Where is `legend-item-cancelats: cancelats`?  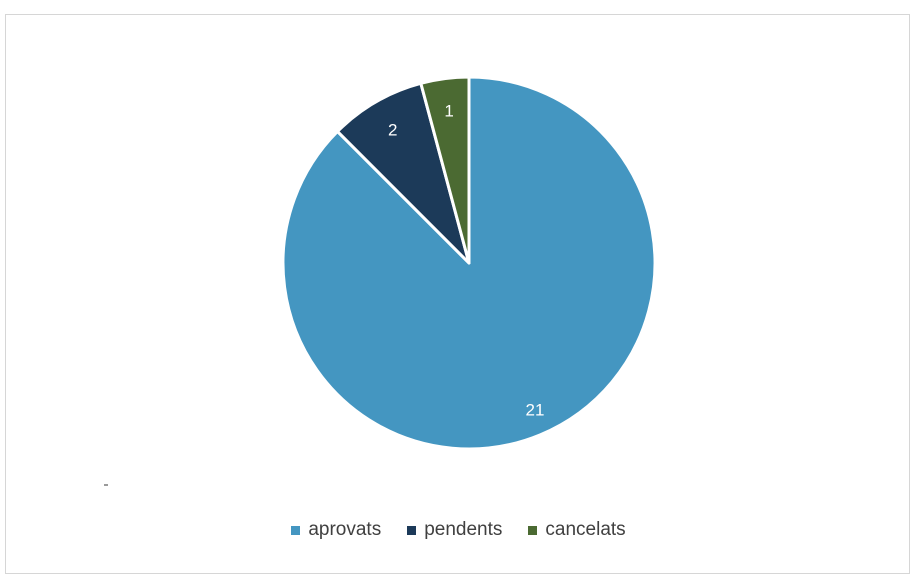 legend-item-cancelats: cancelats is located at coordinates (577, 530).